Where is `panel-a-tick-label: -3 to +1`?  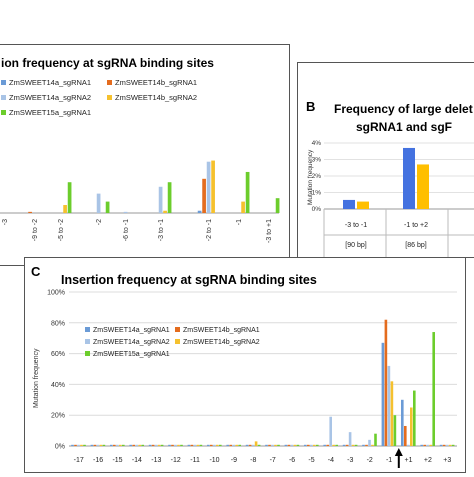 panel-a-tick-label: -3 to +1 is located at coordinates (269, 231).